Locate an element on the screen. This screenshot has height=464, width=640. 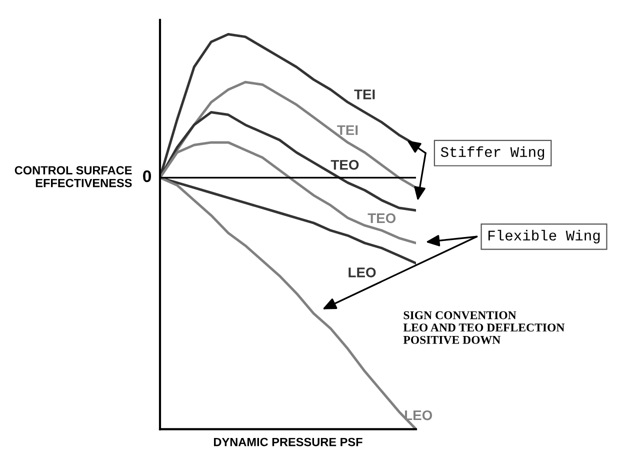
annotation: SIGN CONVENTION LEO AND TEO DEFLECTION POSITIVE DOWN is located at coordinates (484, 327).